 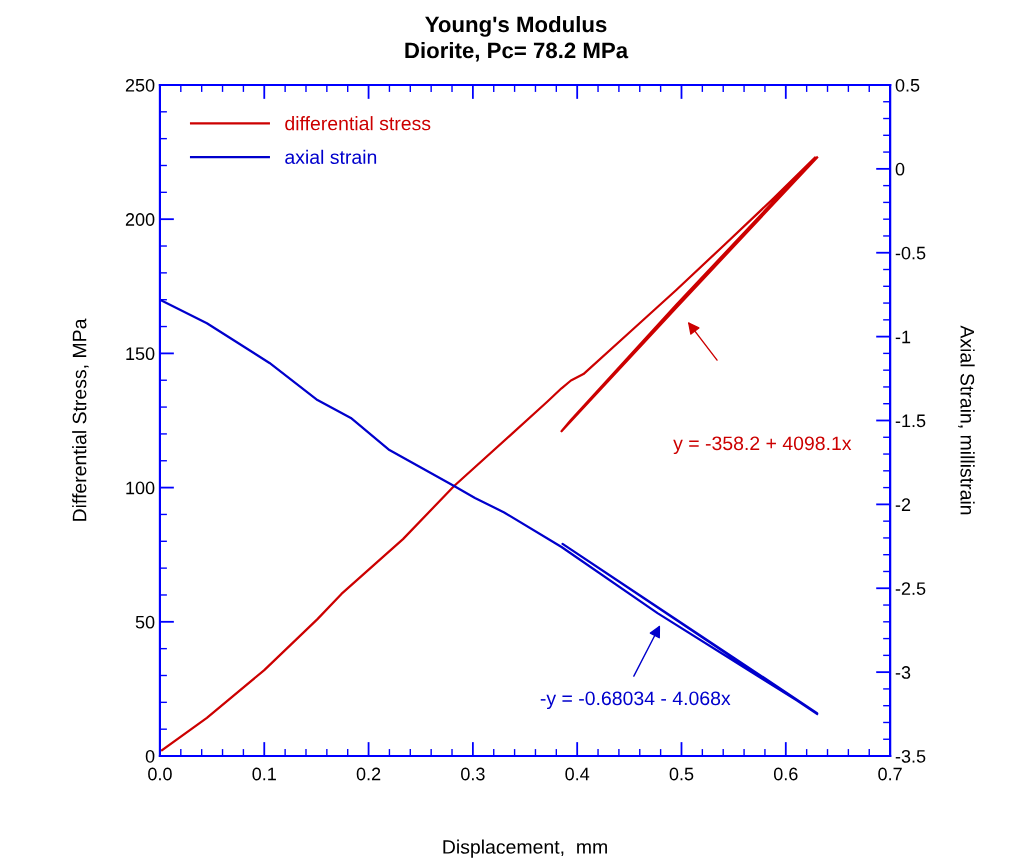 I want to click on y2-tick-label: -1.5, so click(x=910, y=421).